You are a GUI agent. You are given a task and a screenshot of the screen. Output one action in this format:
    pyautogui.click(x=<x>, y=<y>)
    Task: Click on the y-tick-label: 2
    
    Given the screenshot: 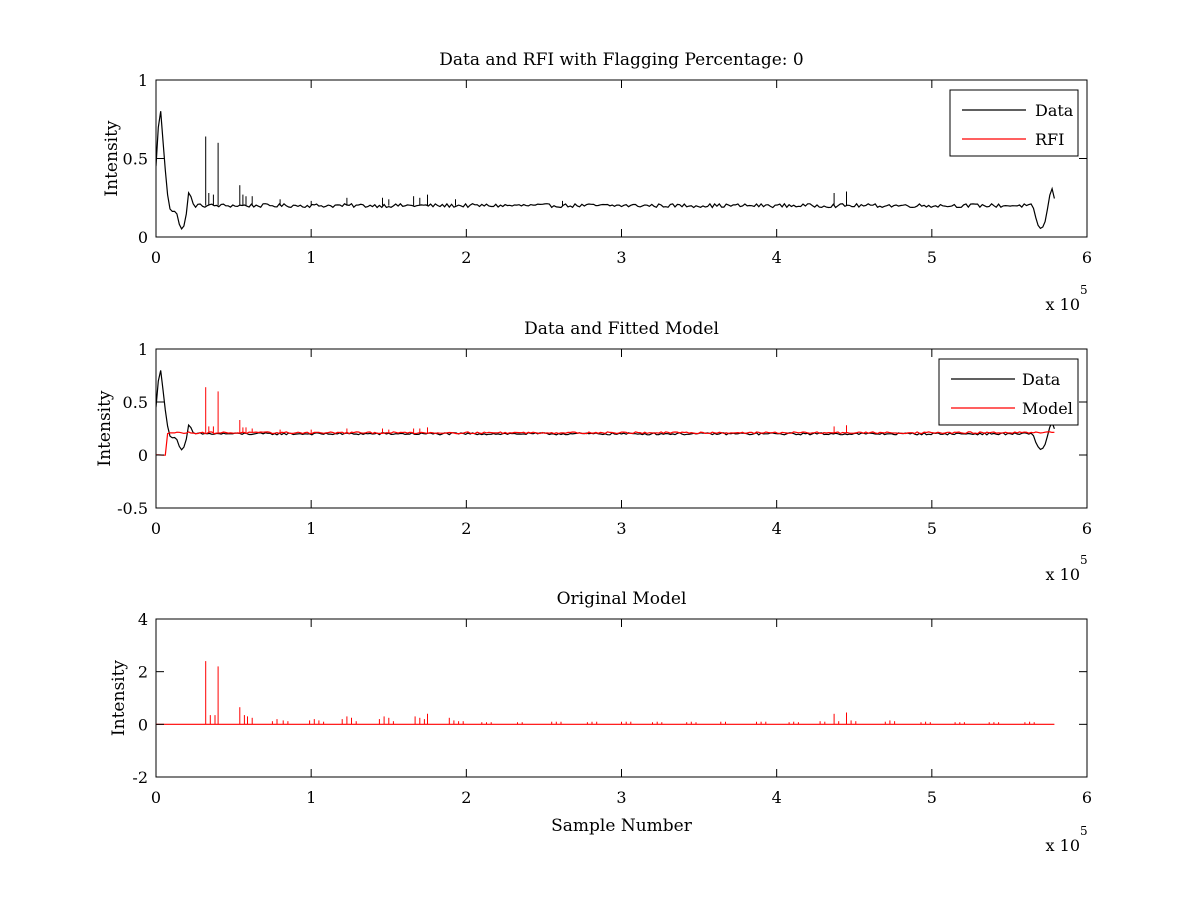 What is the action you would take?
    pyautogui.click(x=143, y=672)
    